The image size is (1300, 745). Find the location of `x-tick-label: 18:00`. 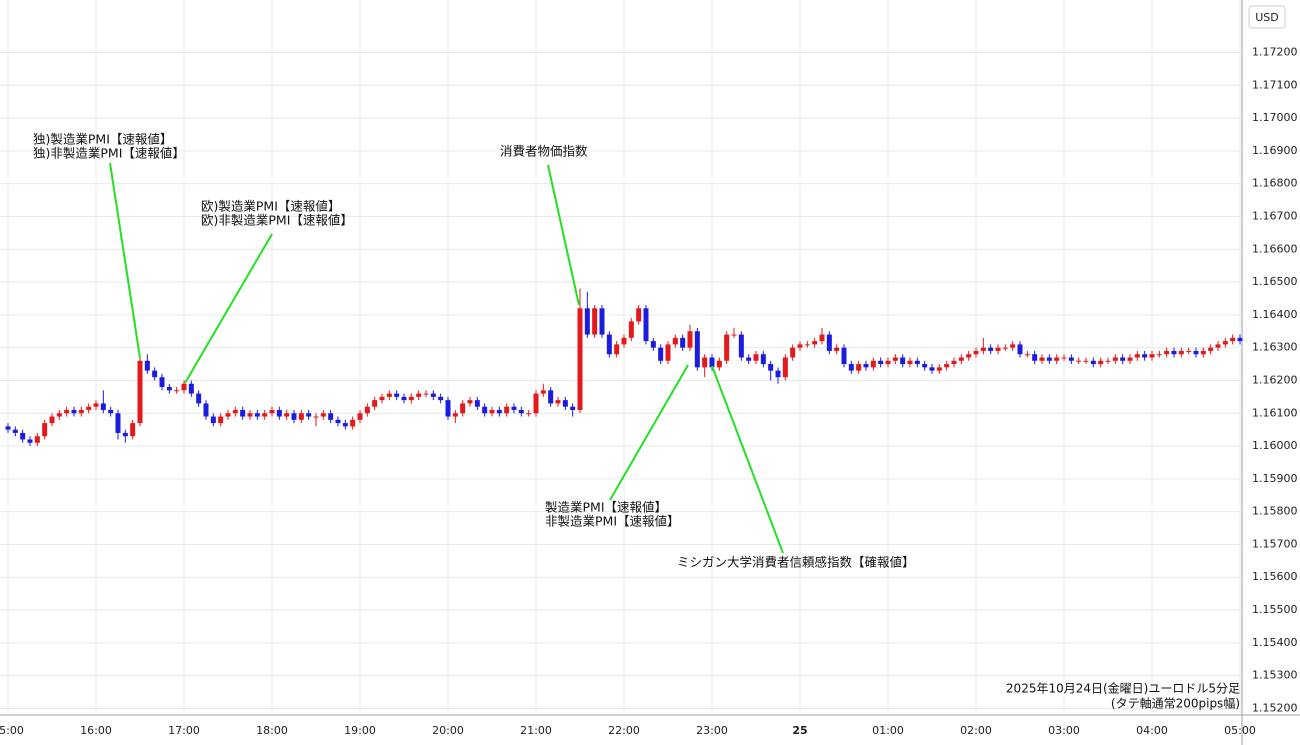

x-tick-label: 18:00 is located at coordinates (272, 730).